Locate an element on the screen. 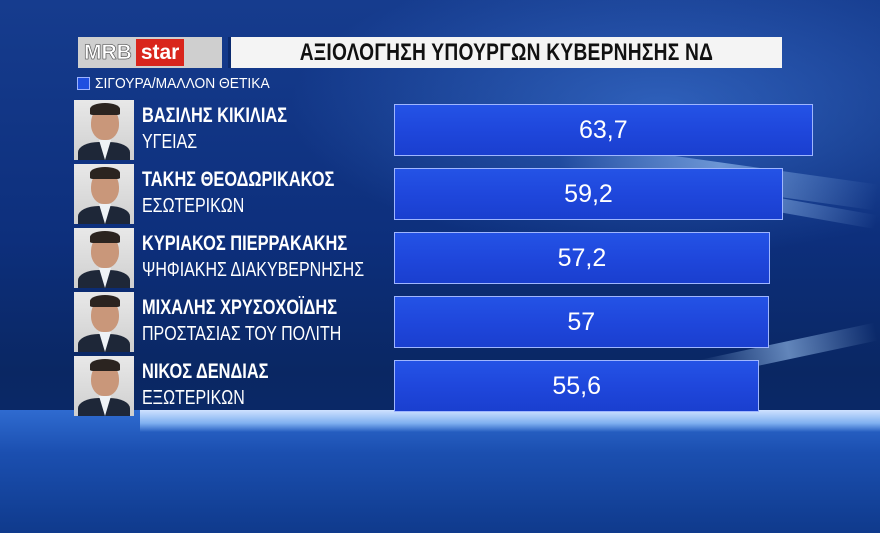 The height and width of the screenshot is (533, 880). chart-title: ΑΞΙΟΛΟΓΗΣΗ ΥΠΟΥΡΓΩΝ ΚΥΒΕΡΝΗΣΗΣ ΝΔ is located at coordinates (506, 52).